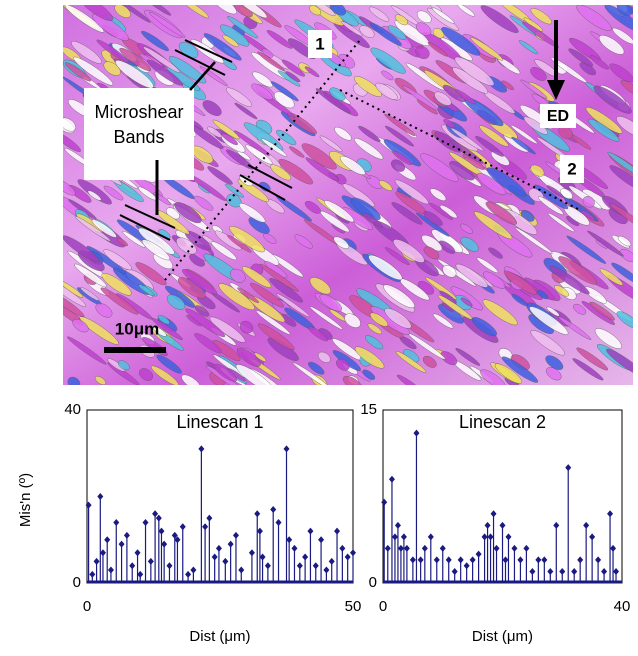  Describe the element at coordinates (368, 409) in the screenshot. I see `y-tick-label: 15` at that location.